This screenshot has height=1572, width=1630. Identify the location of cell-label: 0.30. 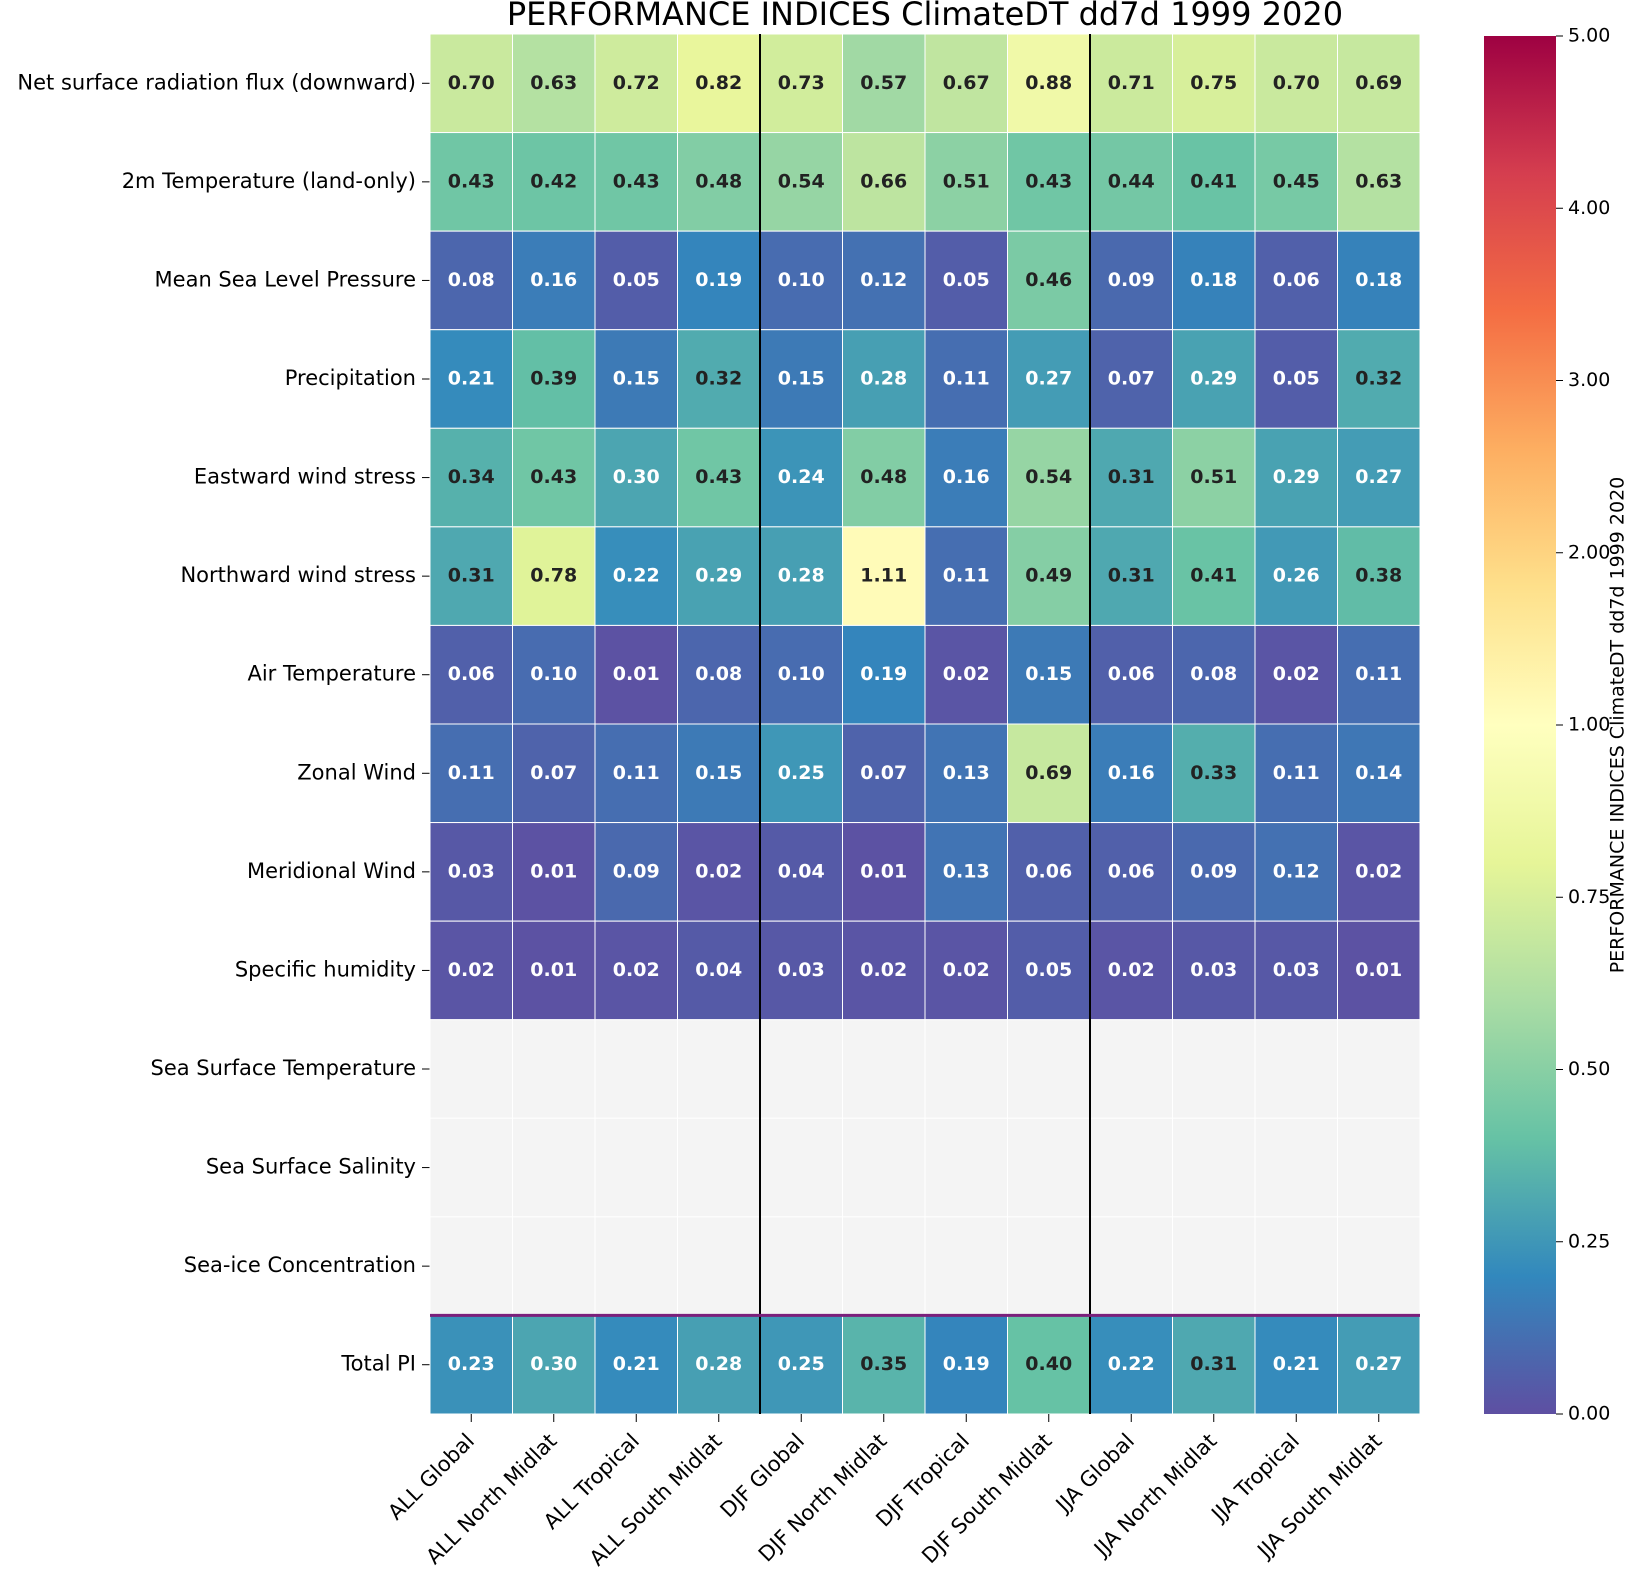
(553, 1364).